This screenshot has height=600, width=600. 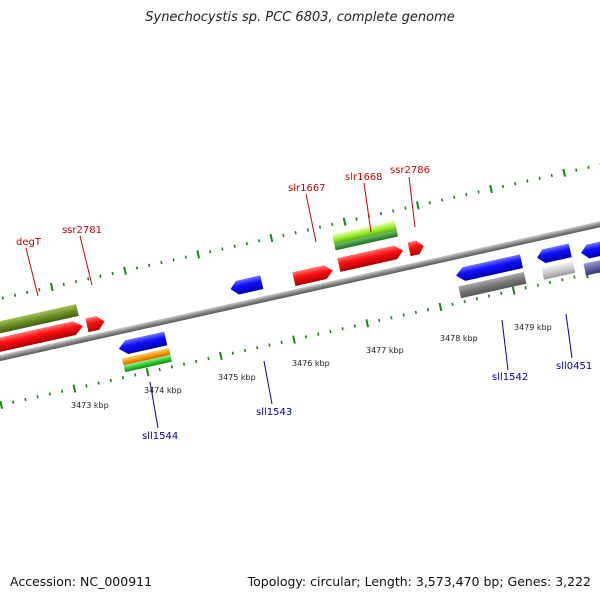 What do you see at coordinates (237, 377) in the screenshot?
I see `scale-label-3475: 3475 kbp` at bounding box center [237, 377].